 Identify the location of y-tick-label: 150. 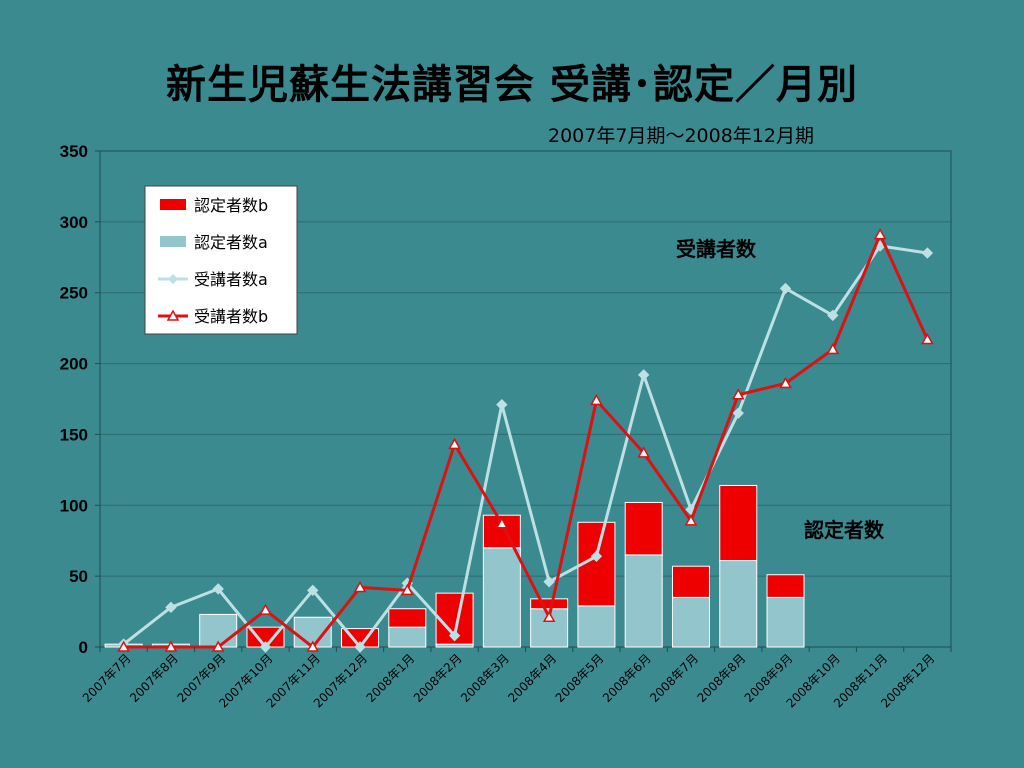
(74, 434).